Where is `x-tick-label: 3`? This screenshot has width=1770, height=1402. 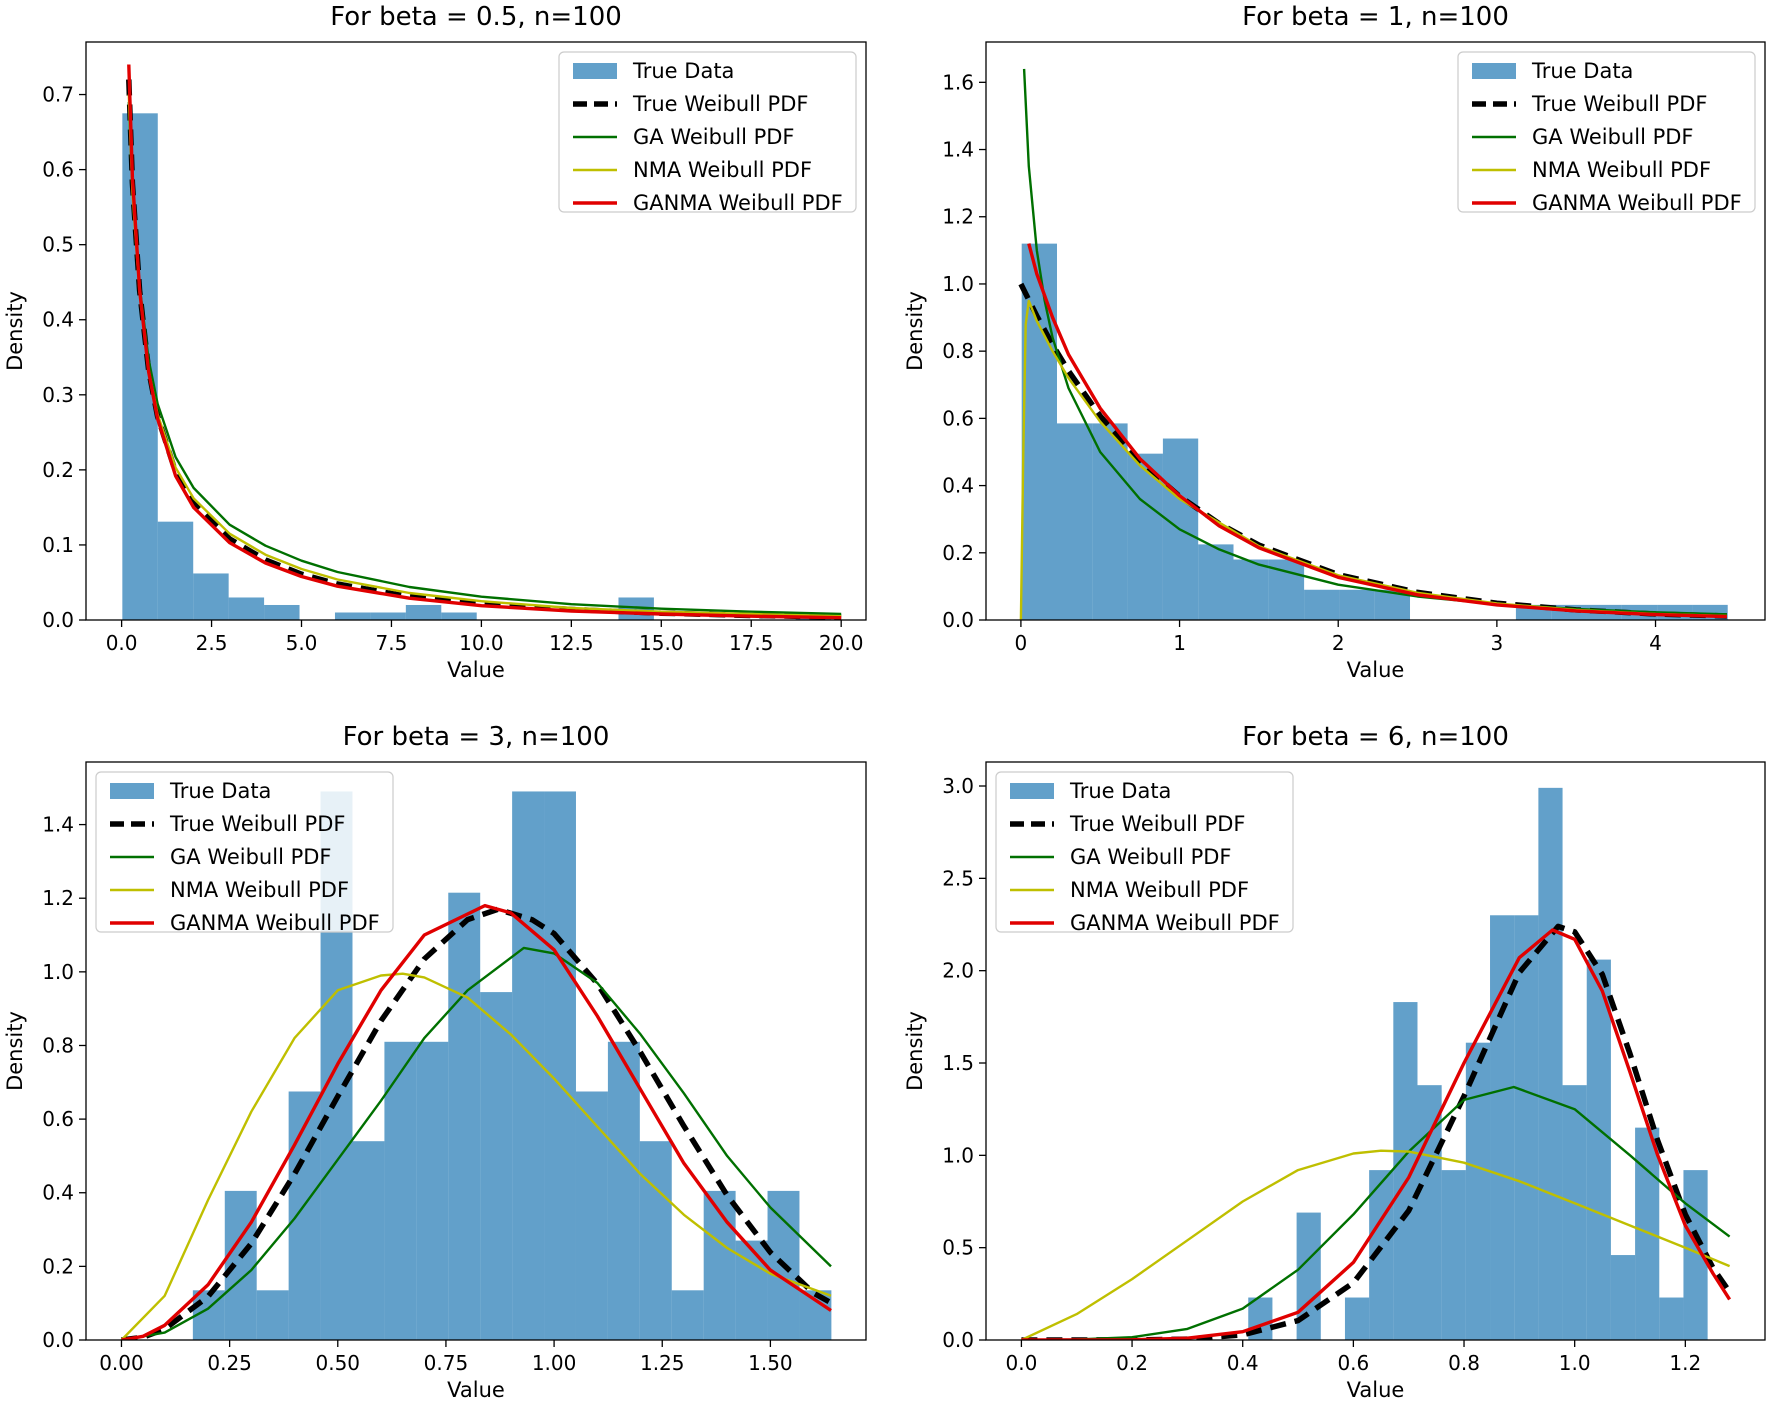 x-tick-label: 3 is located at coordinates (1497, 643).